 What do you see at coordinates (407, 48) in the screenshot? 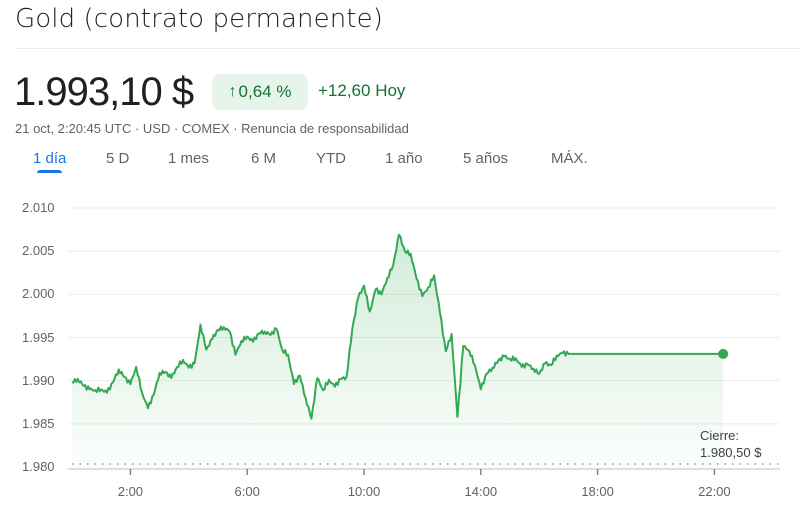
I see `header-divider` at bounding box center [407, 48].